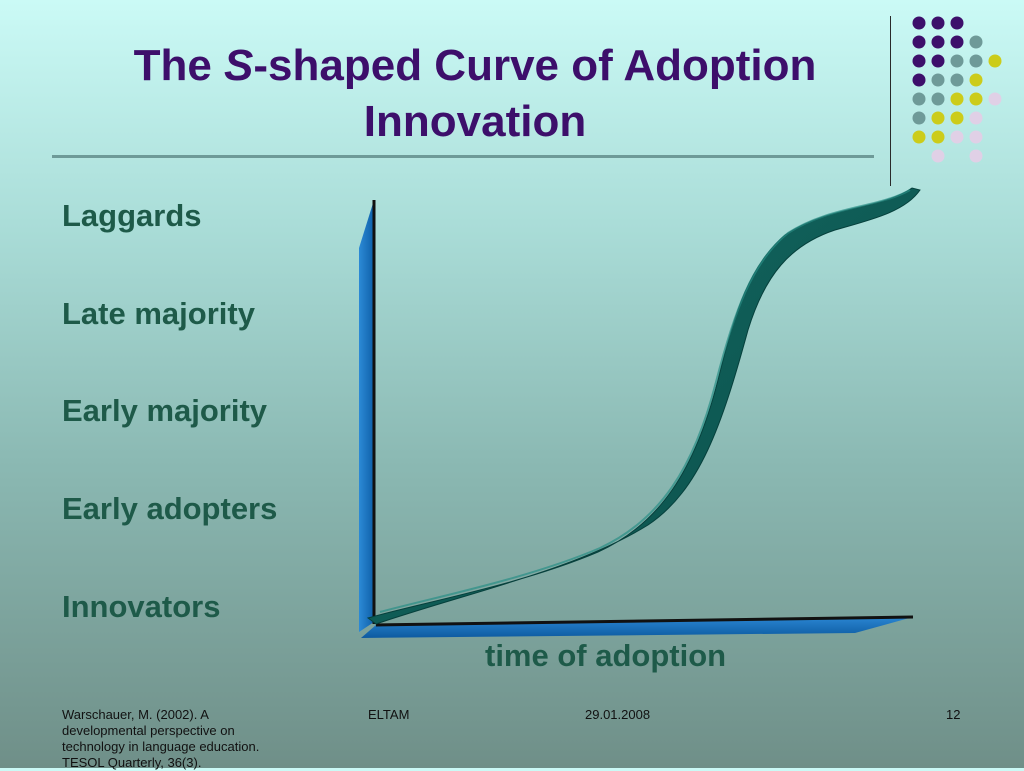 Image resolution: width=1024 pixels, height=771 pixels. What do you see at coordinates (389, 714) in the screenshot?
I see `footer-org: ELTAM` at bounding box center [389, 714].